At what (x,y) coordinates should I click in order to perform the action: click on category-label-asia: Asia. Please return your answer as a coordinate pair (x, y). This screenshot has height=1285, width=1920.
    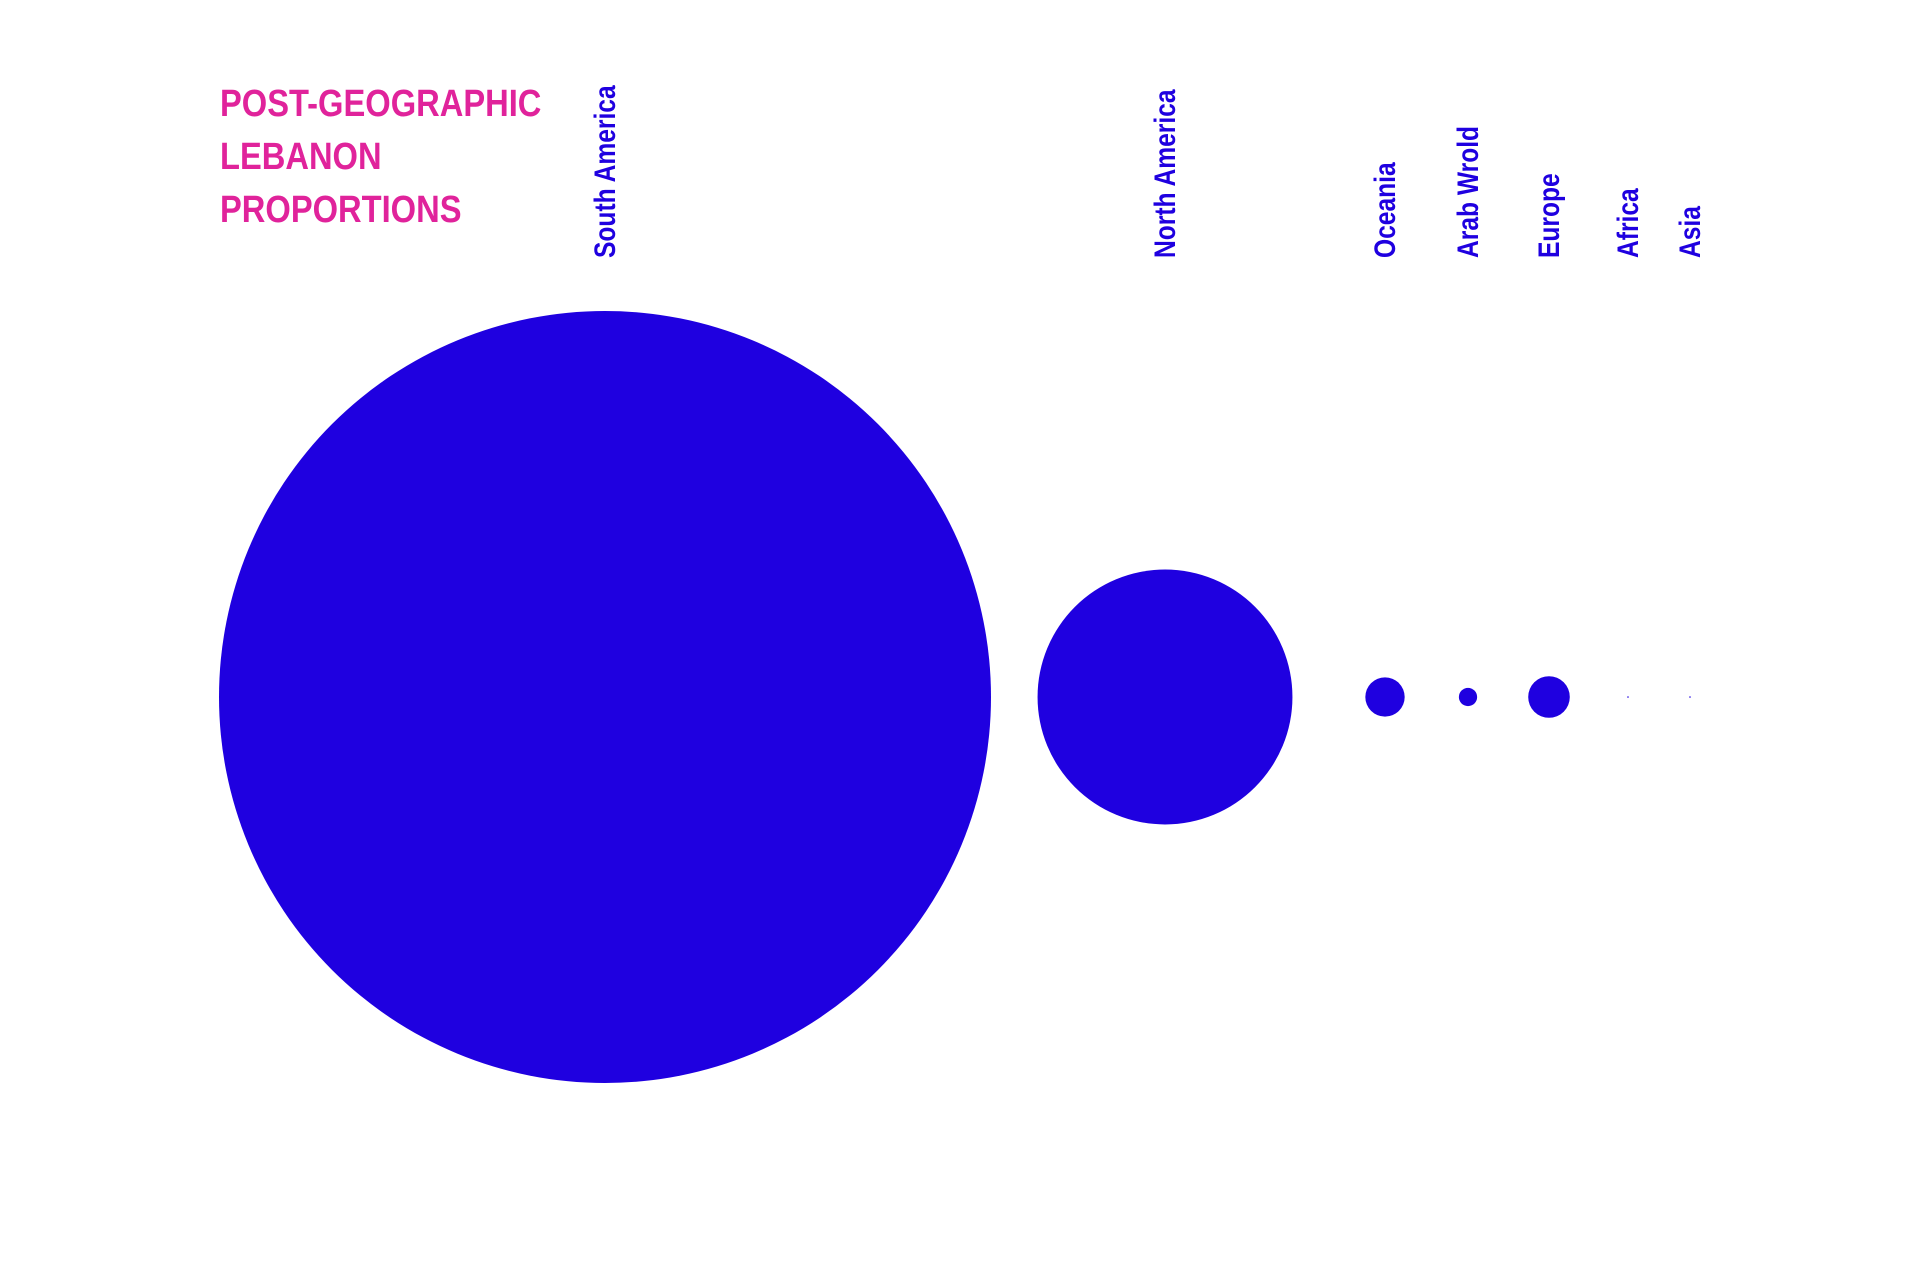
    Looking at the image, I should click on (1690, 231).